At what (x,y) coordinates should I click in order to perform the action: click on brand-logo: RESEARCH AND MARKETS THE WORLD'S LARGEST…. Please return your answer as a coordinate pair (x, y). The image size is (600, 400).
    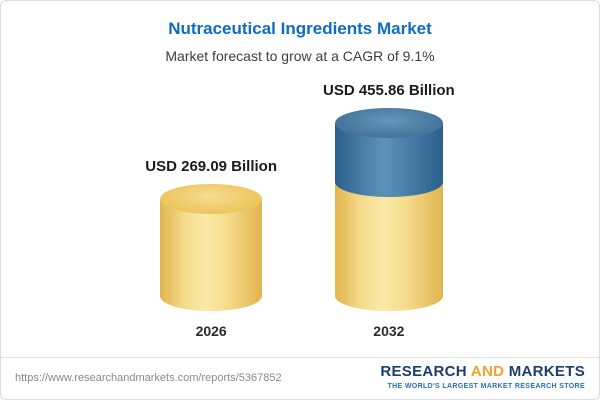
    Looking at the image, I should click on (482, 377).